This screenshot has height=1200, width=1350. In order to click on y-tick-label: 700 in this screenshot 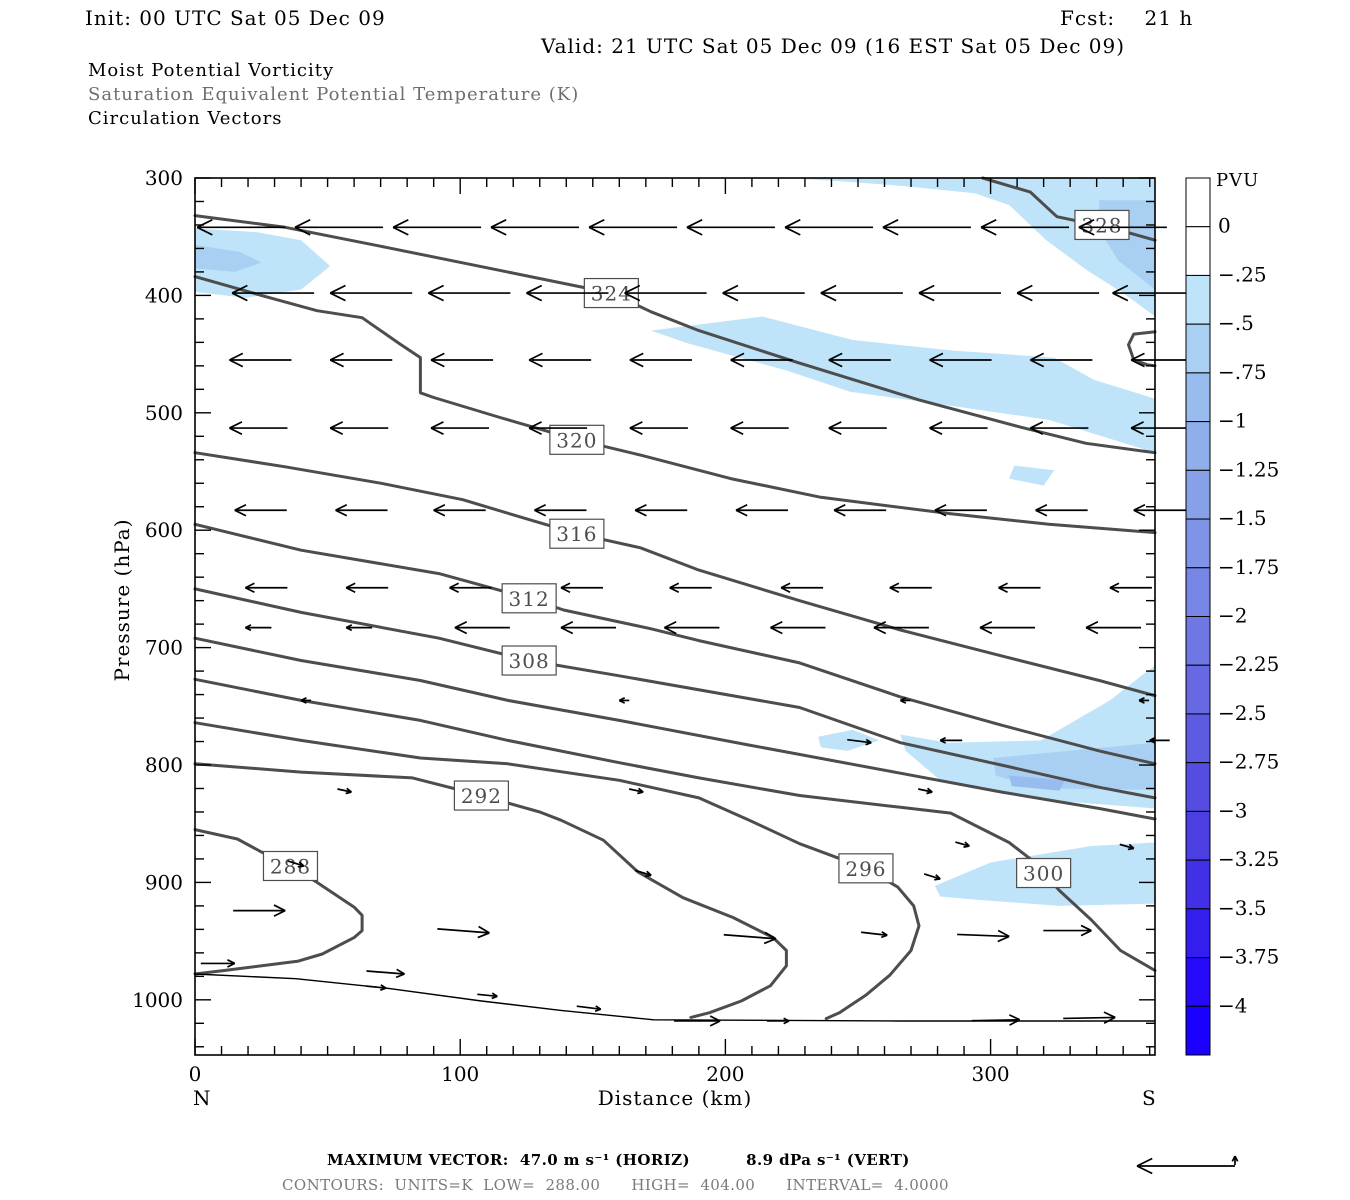, I will do `click(164, 648)`.